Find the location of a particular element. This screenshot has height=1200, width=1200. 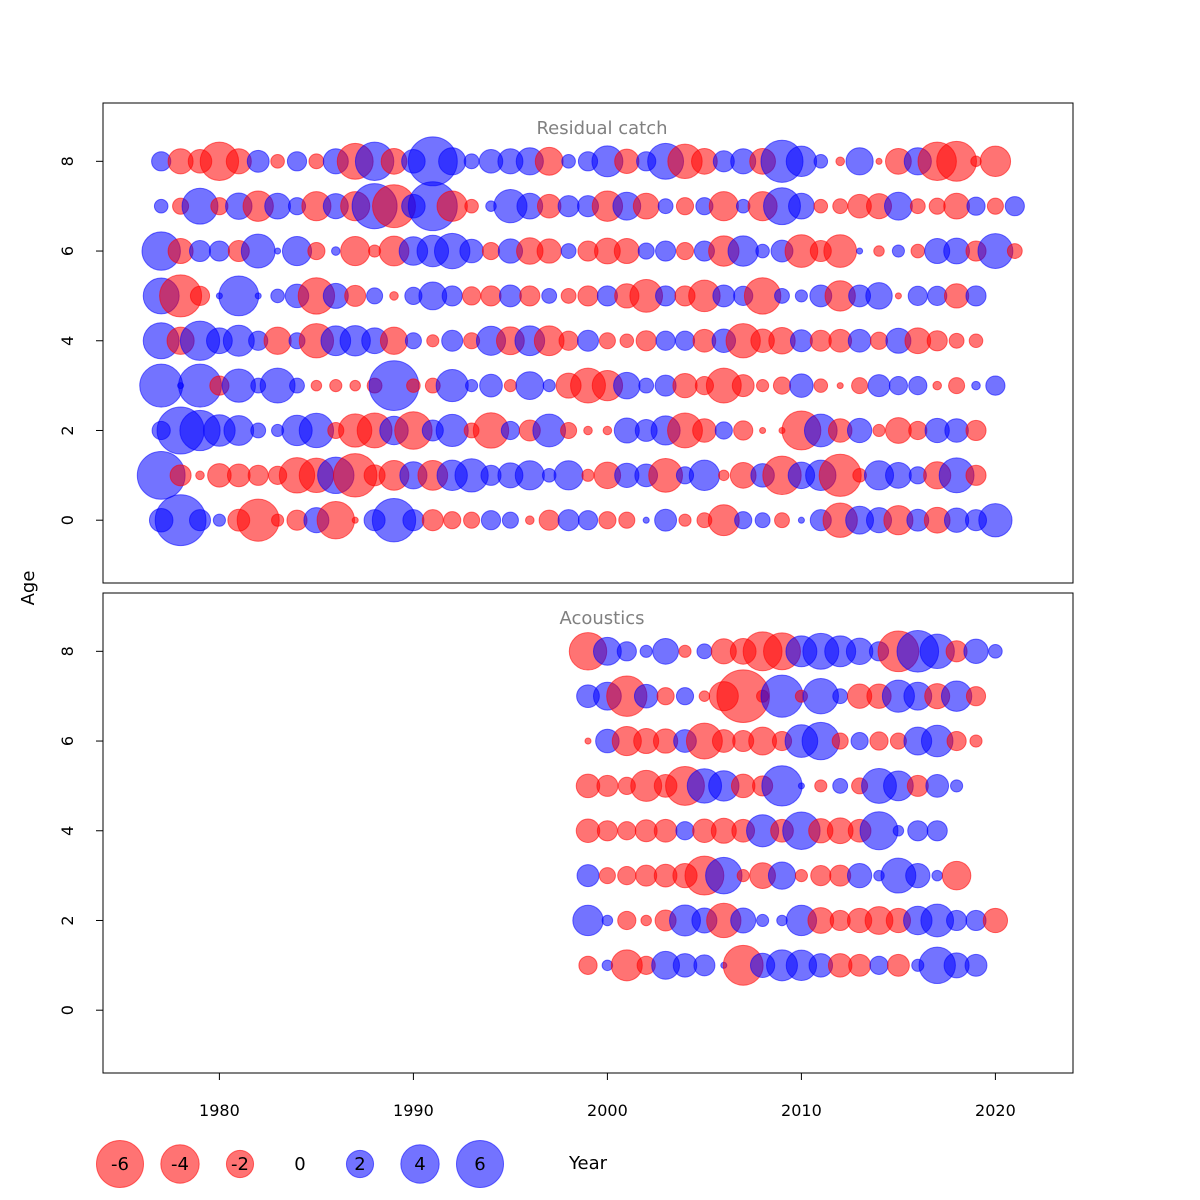

x-tick-label: 1990 is located at coordinates (413, 1110).